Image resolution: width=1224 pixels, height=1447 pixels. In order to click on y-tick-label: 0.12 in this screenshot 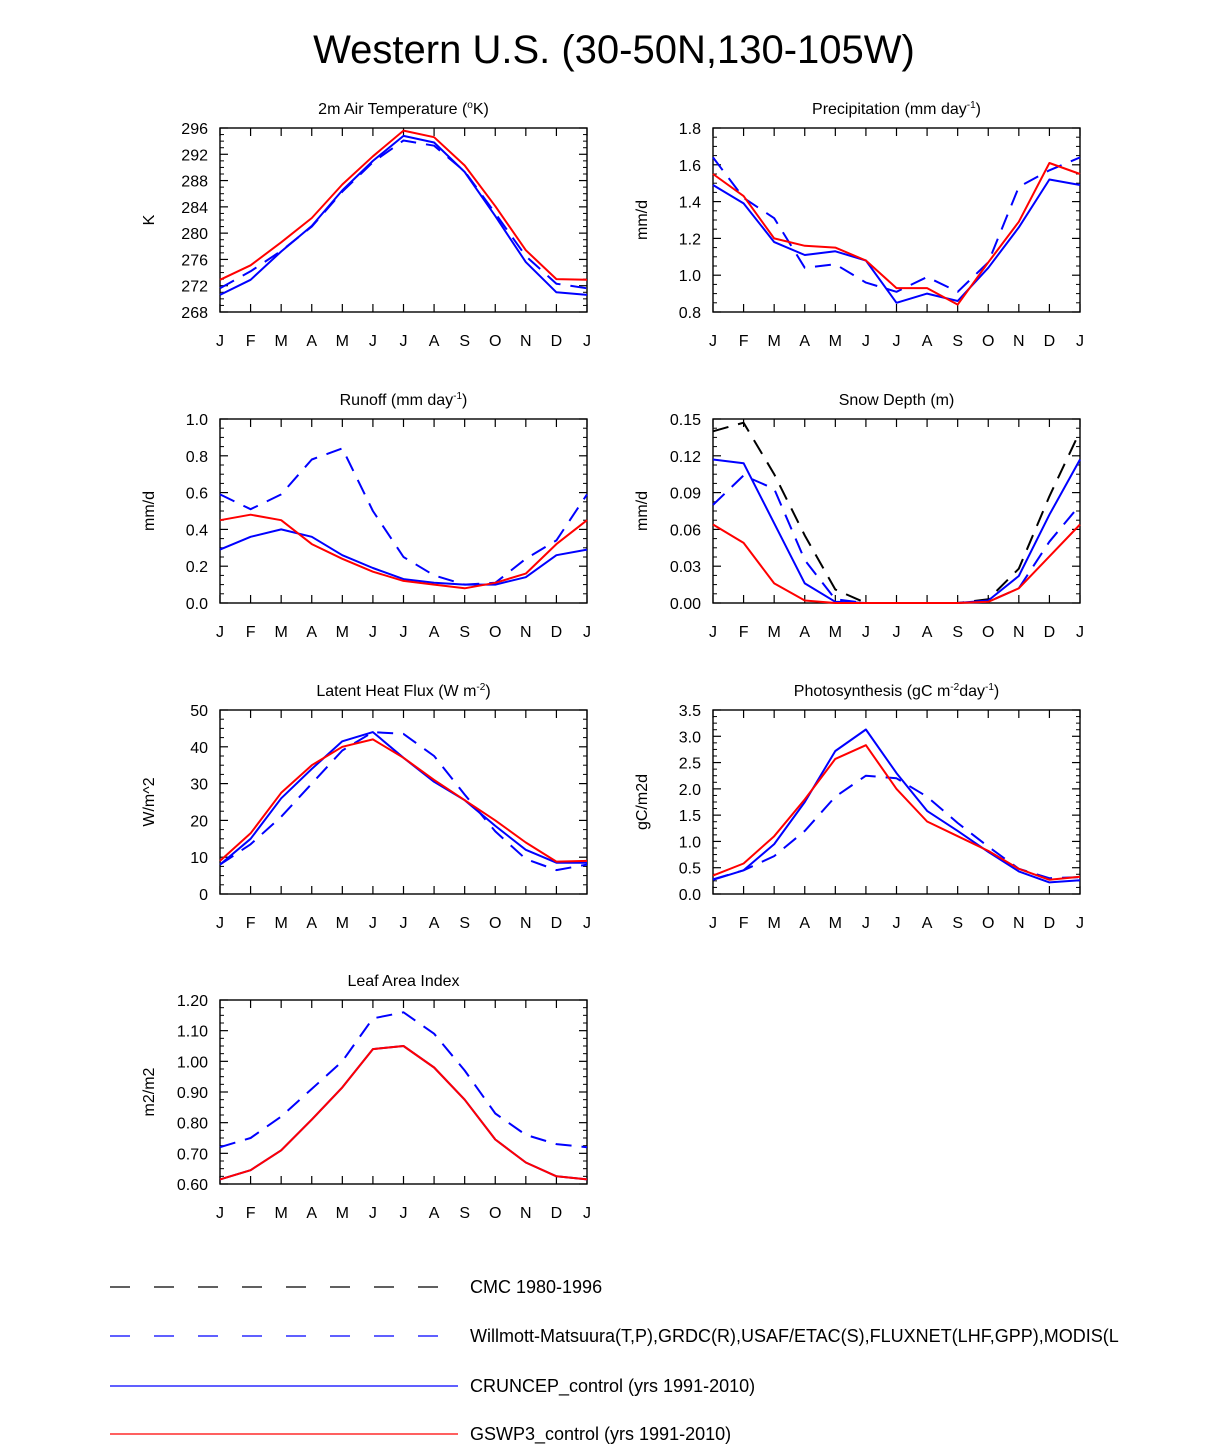, I will do `click(685, 457)`.